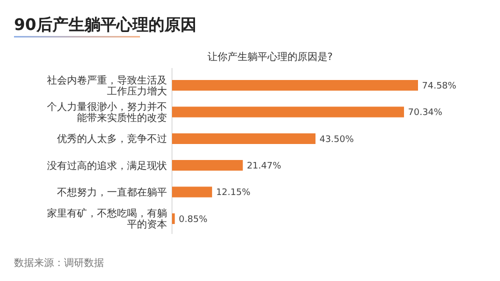  Describe the element at coordinates (112, 139) in the screenshot. I see `y-tick-label: 优秀的人太多，竞争不过` at that location.